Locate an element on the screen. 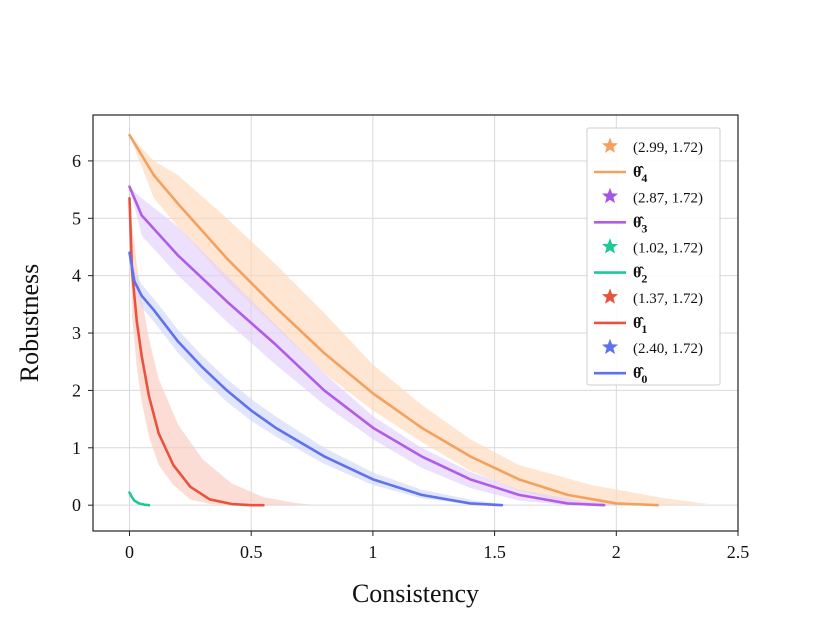 The width and height of the screenshot is (830, 623). legend-box is located at coordinates (653, 256).